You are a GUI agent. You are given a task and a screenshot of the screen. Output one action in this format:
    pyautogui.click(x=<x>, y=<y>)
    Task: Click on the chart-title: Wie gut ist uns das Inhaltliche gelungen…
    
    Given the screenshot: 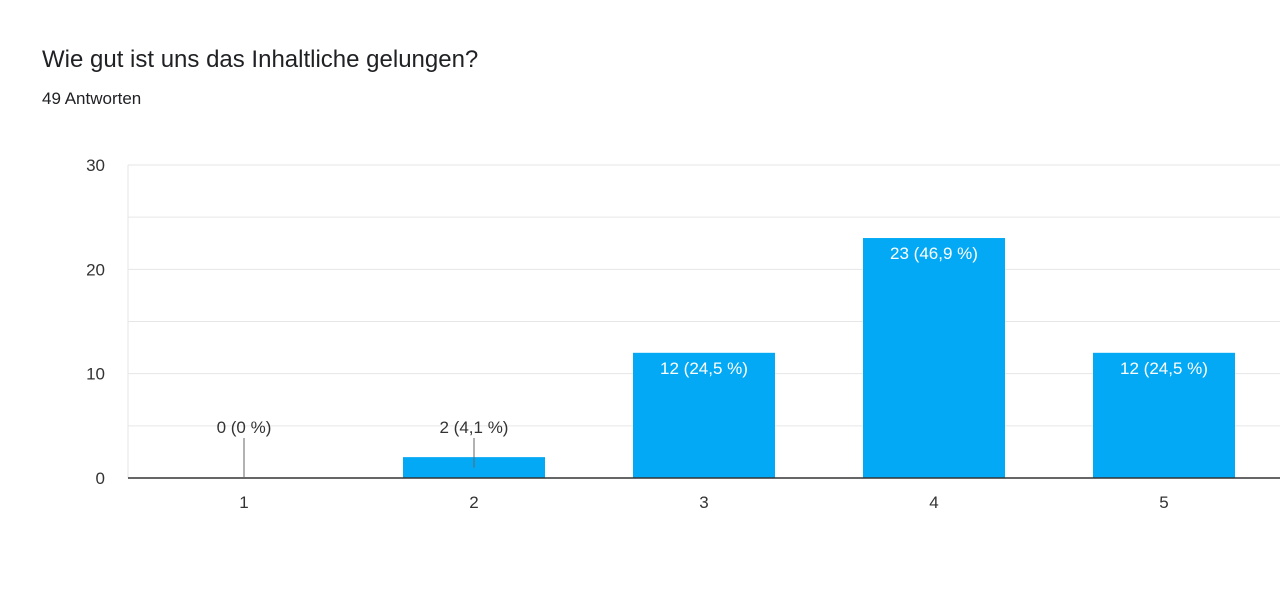 What is the action you would take?
    pyautogui.click(x=260, y=59)
    